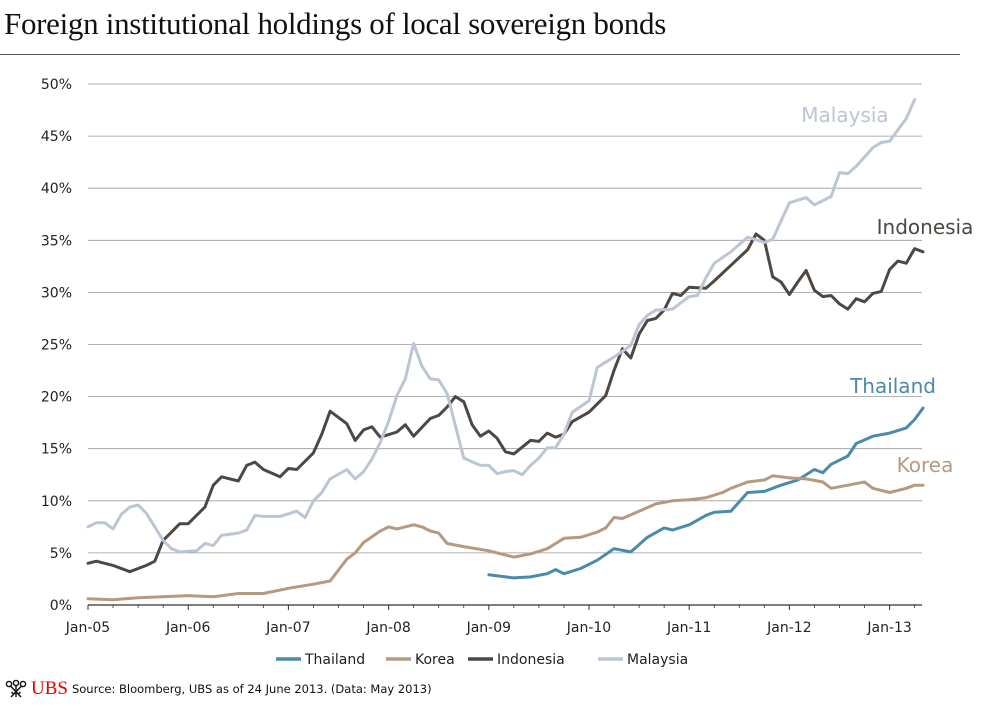 This screenshot has width=984, height=708. I want to click on x-tick-label: Jan-08, so click(387, 628).